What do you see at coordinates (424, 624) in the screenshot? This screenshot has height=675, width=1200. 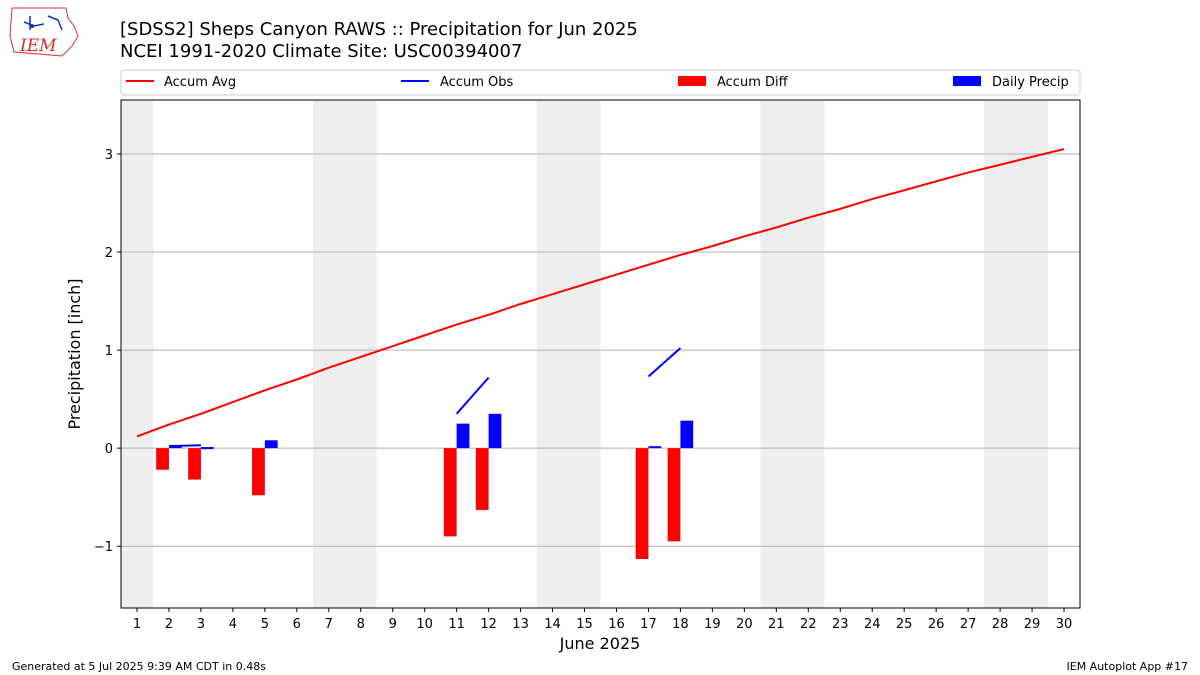 I see `x-tick-label: 10` at bounding box center [424, 624].